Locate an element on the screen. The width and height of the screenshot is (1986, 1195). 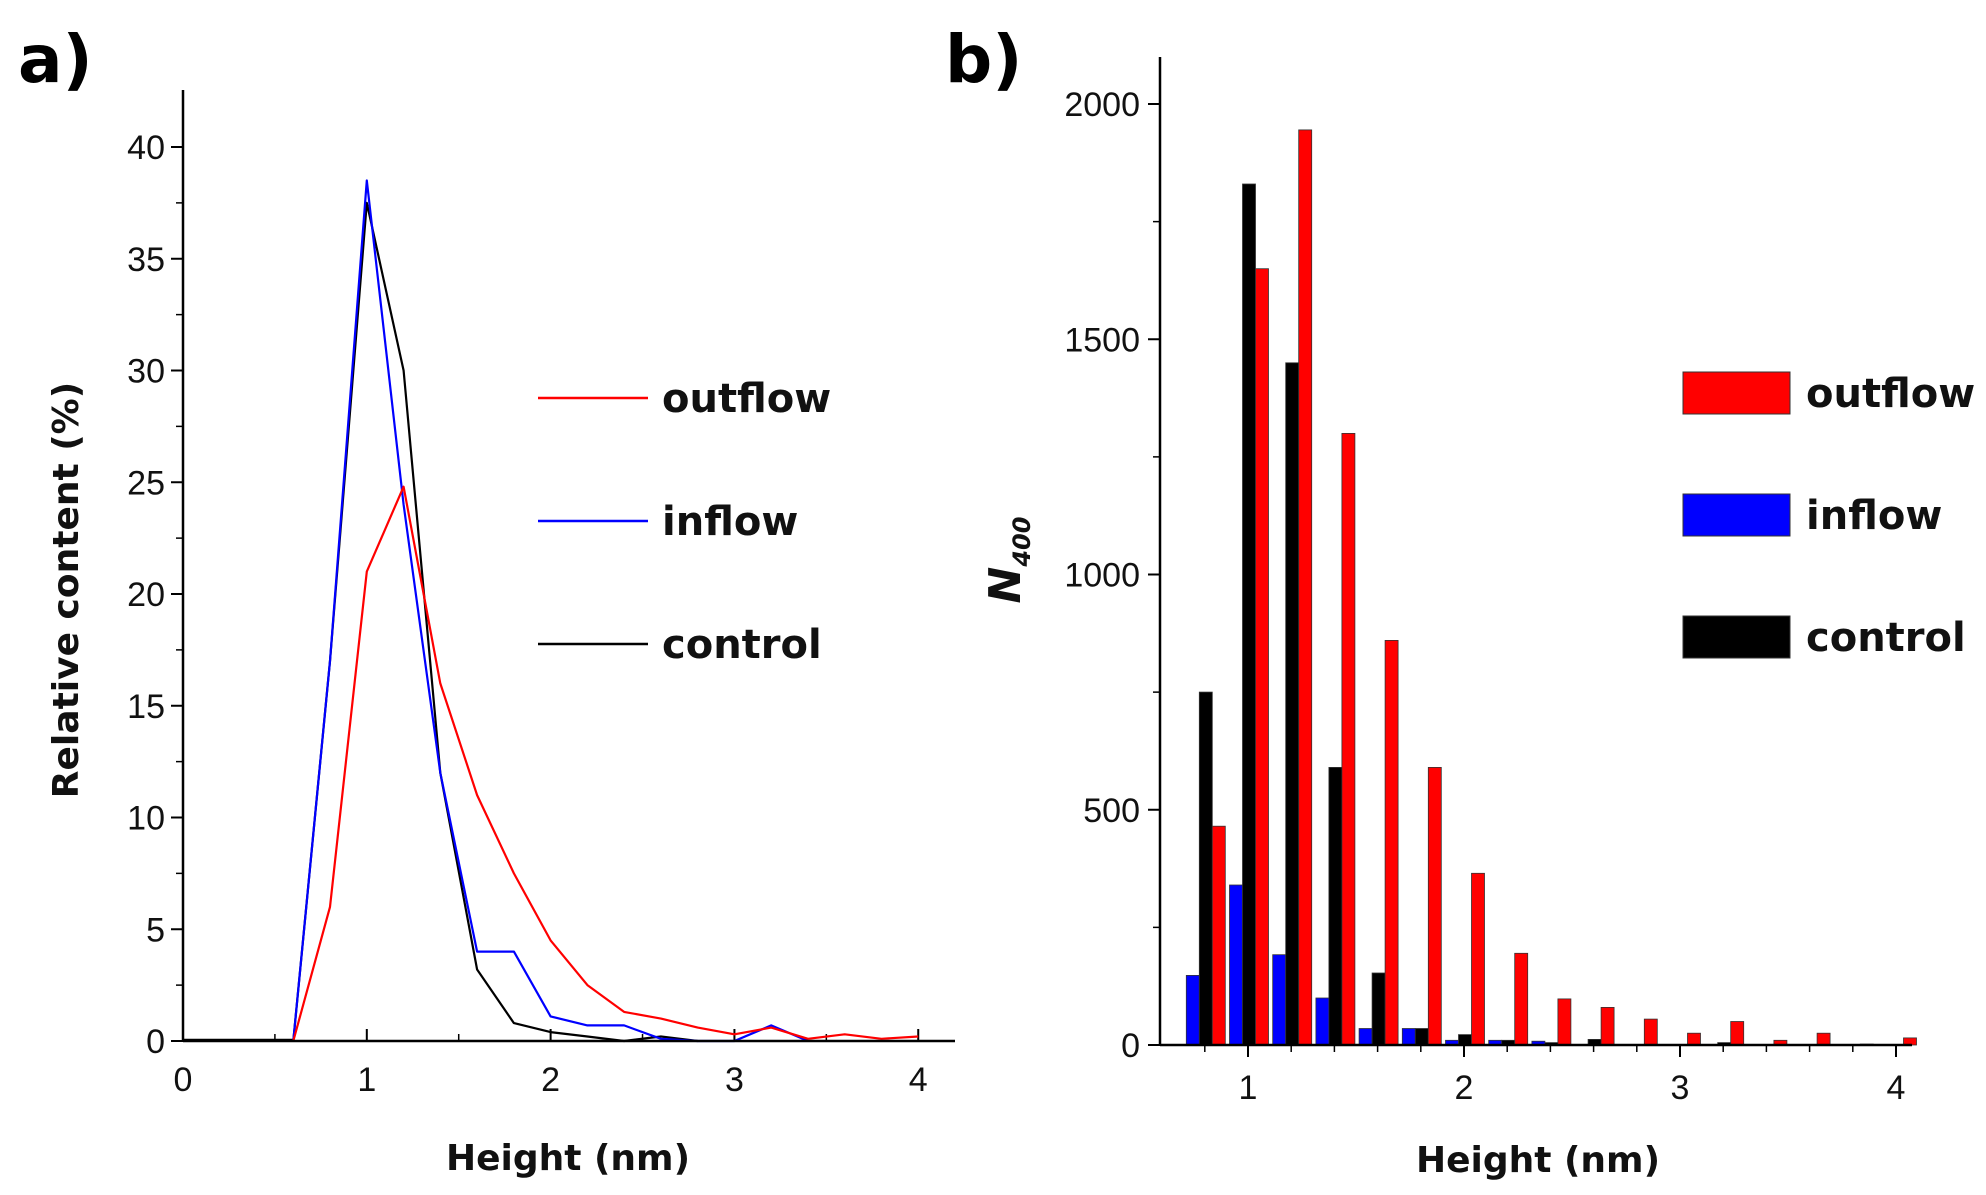
panel-a-y-axis-title: Relative content (%) is located at coordinates (66, 590).